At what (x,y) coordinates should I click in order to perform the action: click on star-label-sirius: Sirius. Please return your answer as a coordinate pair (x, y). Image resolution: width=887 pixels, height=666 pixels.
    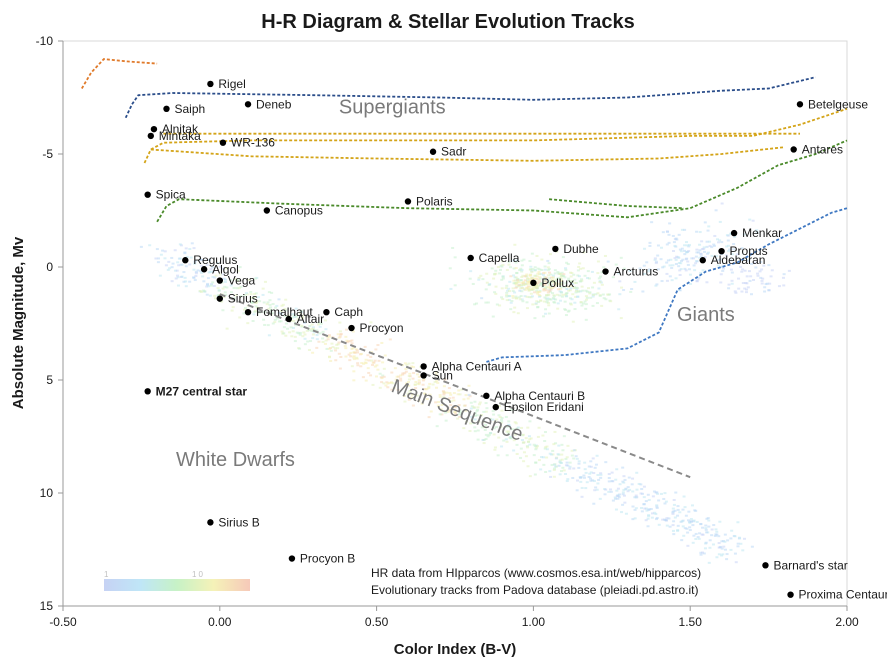
    Looking at the image, I should click on (243, 299).